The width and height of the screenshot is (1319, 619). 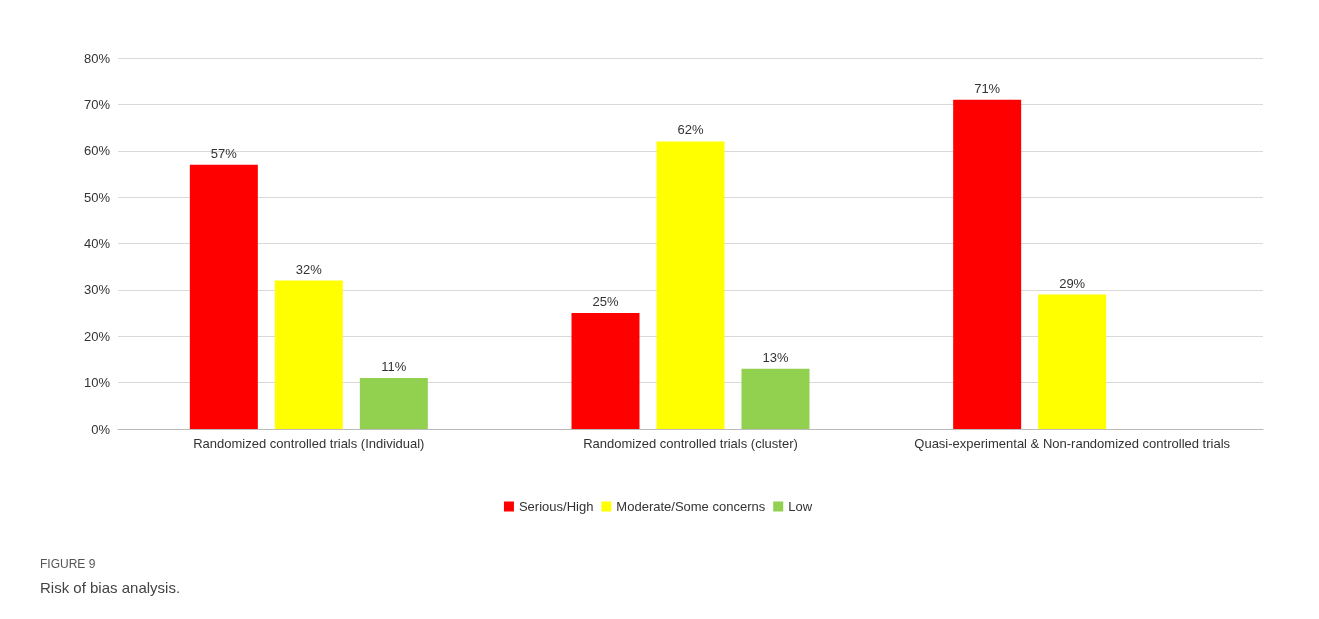 What do you see at coordinates (97, 383) in the screenshot?
I see `y-tick-label: 10%` at bounding box center [97, 383].